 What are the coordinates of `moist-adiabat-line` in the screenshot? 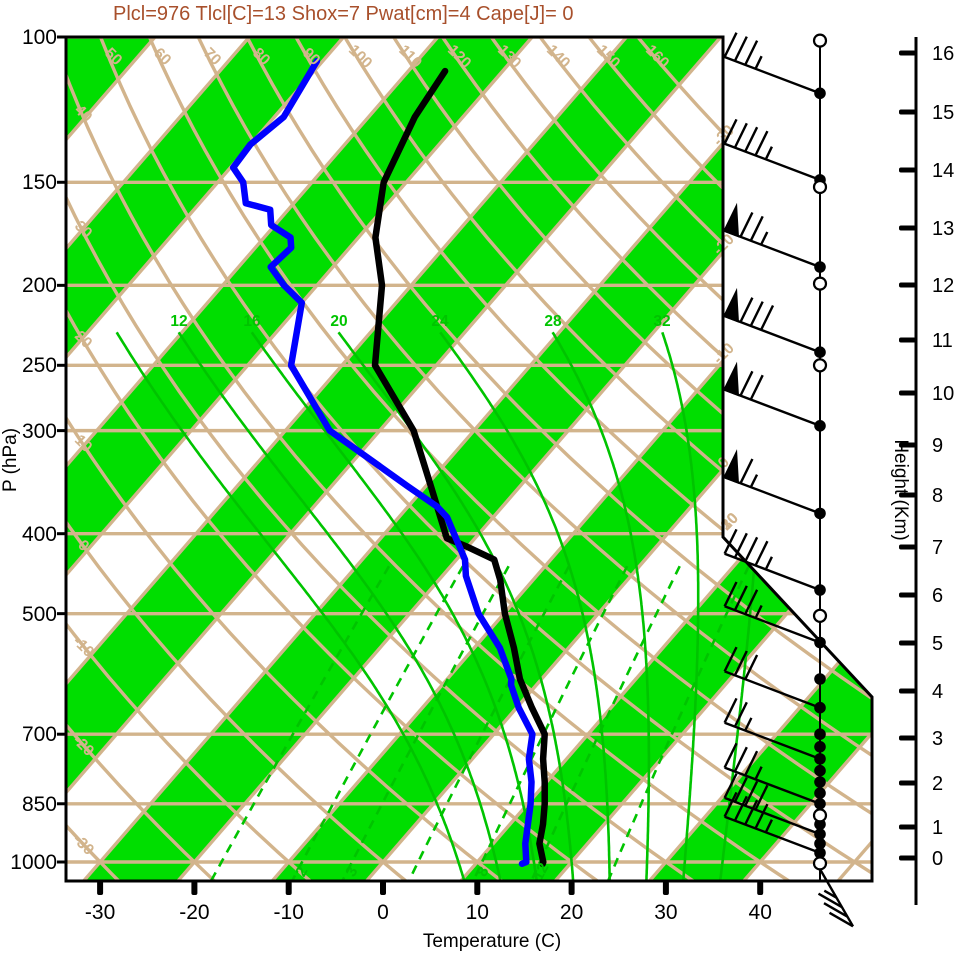 It's located at (525, 606).